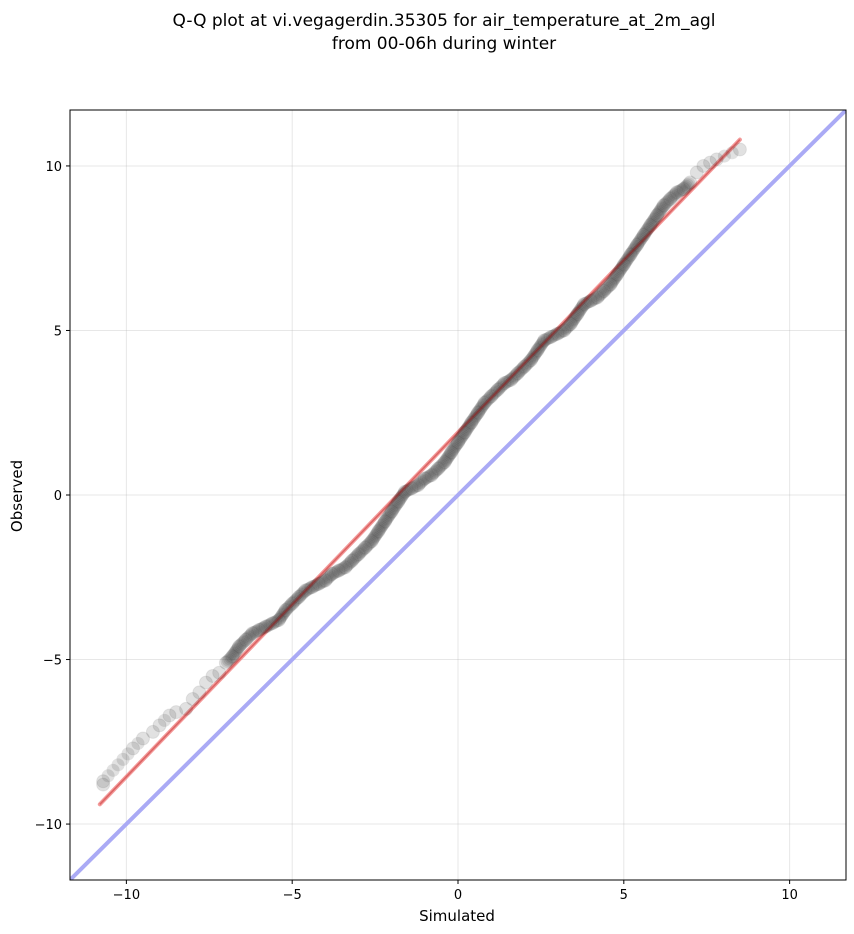  Describe the element at coordinates (624, 895) in the screenshot. I see `x-tick-label: 5` at that location.